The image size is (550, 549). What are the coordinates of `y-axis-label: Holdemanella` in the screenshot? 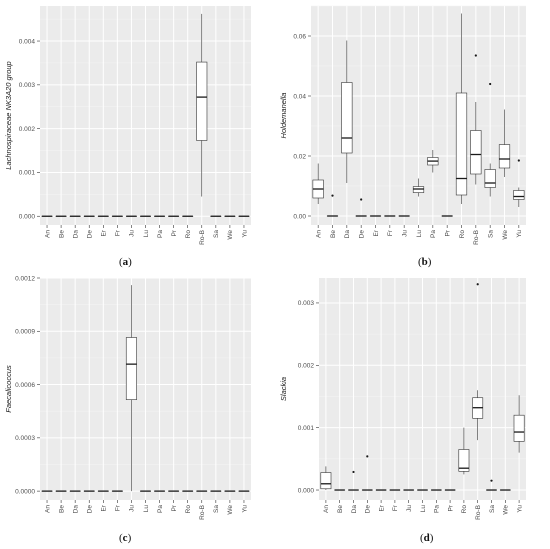 It's located at (283, 116).